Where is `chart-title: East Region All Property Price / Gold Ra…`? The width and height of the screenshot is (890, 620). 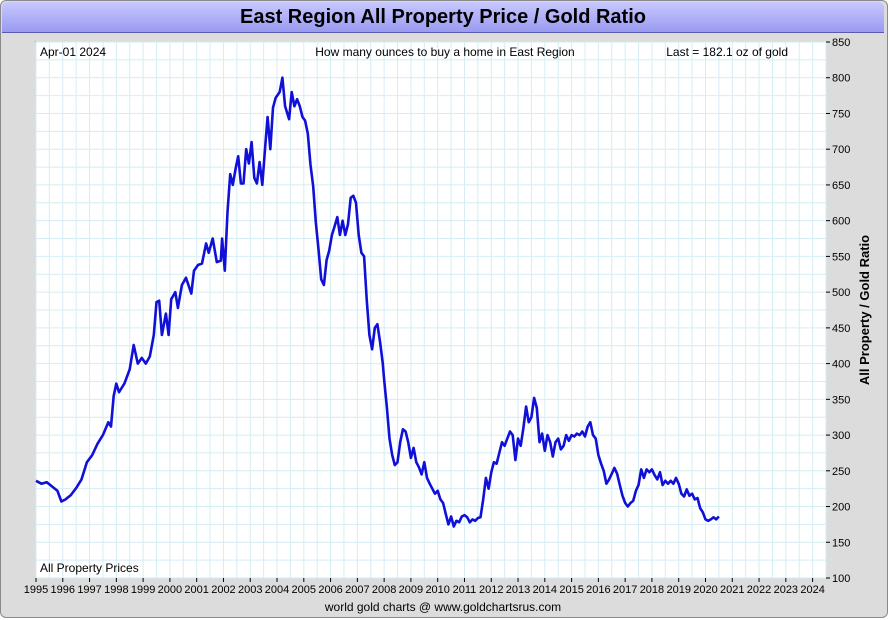
chart-title: East Region All Property Price / Gold Ra… is located at coordinates (443, 17).